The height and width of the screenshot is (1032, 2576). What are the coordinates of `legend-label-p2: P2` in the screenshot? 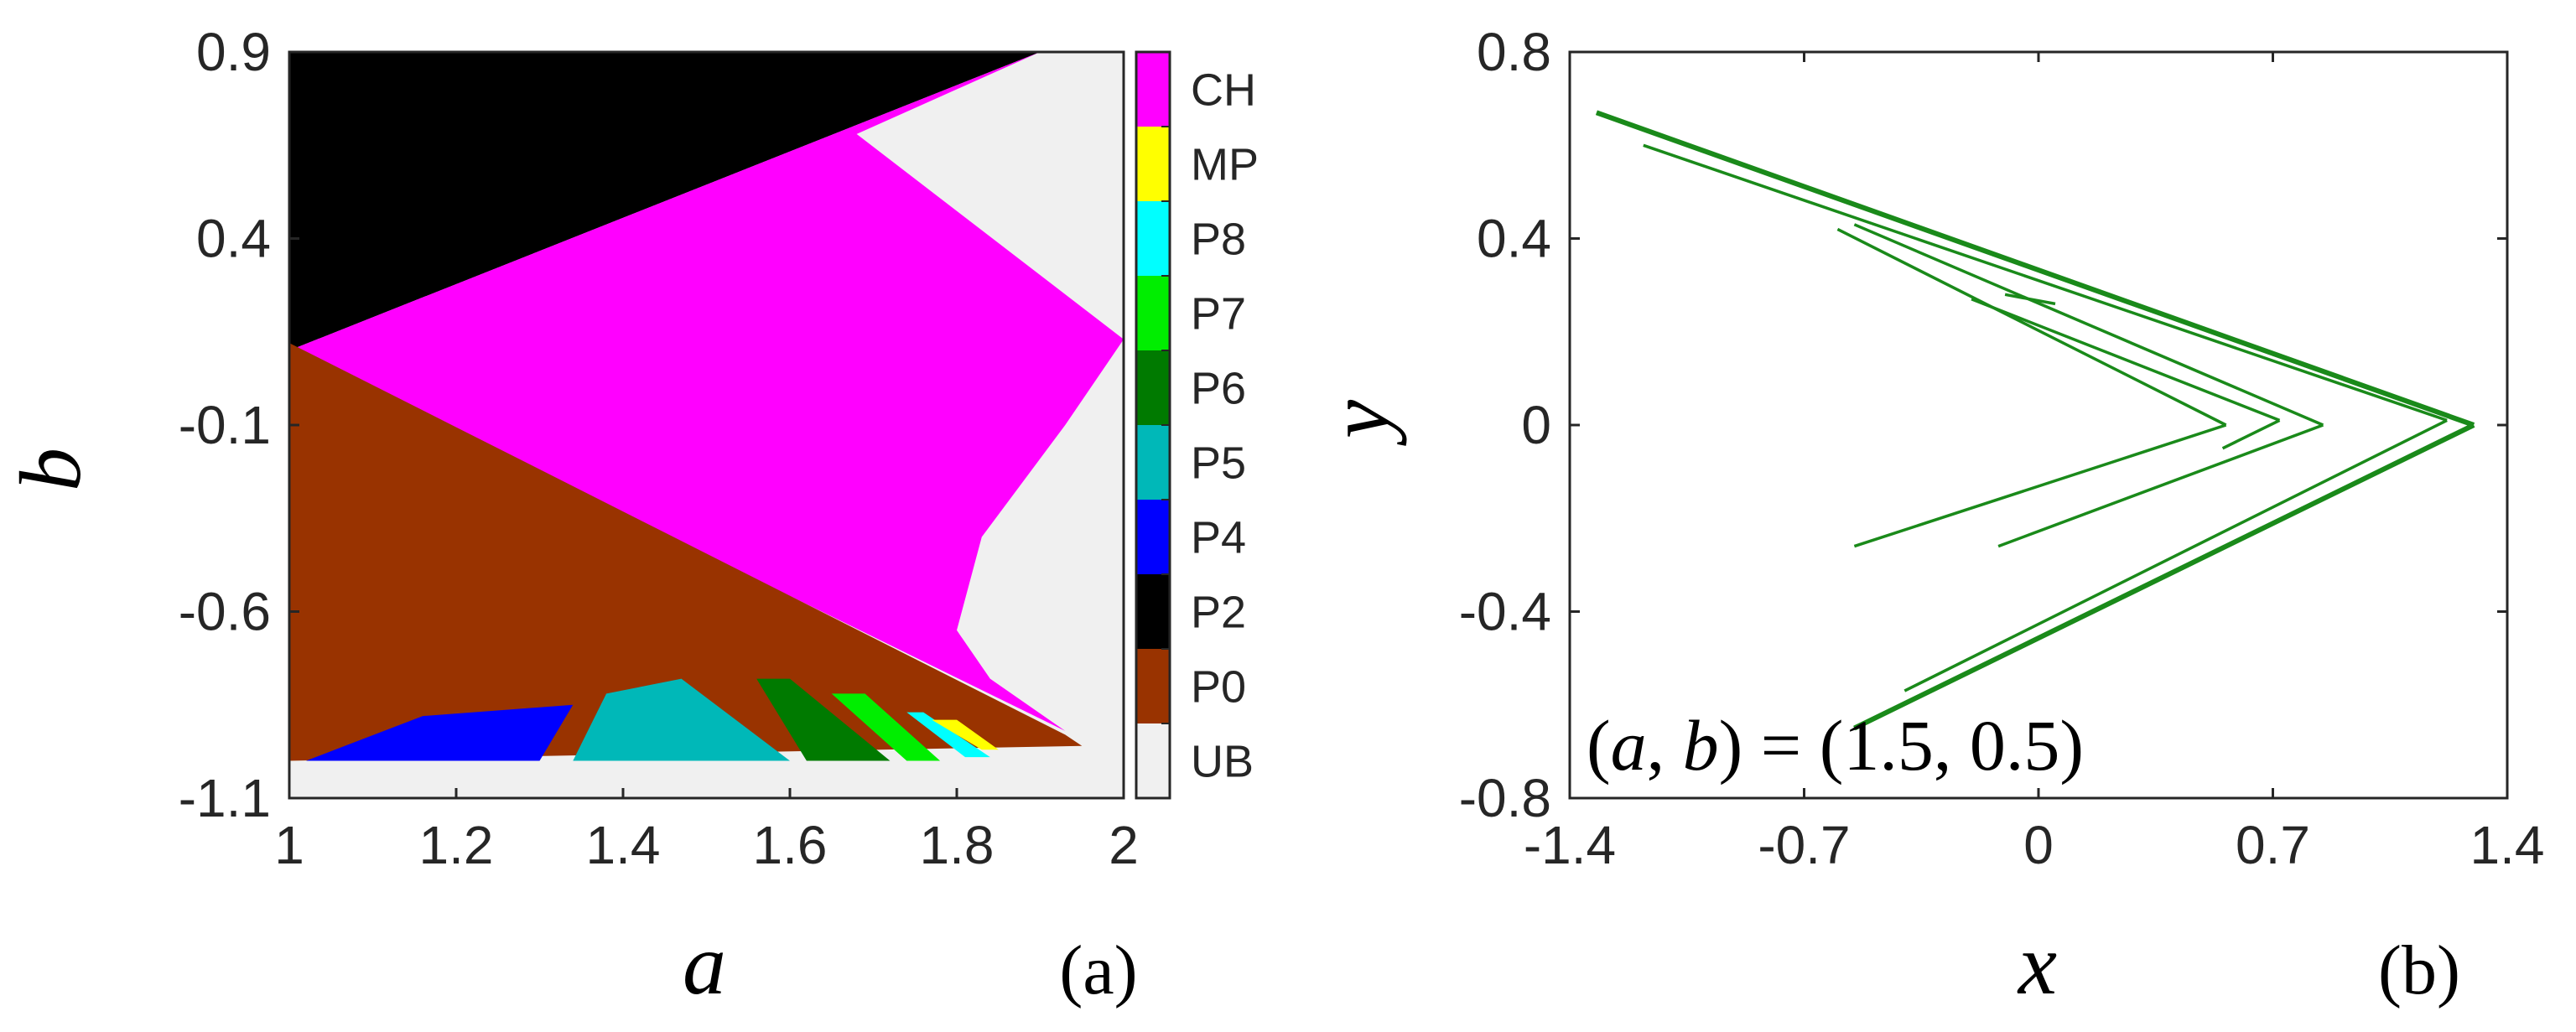 It's located at (1218, 613).